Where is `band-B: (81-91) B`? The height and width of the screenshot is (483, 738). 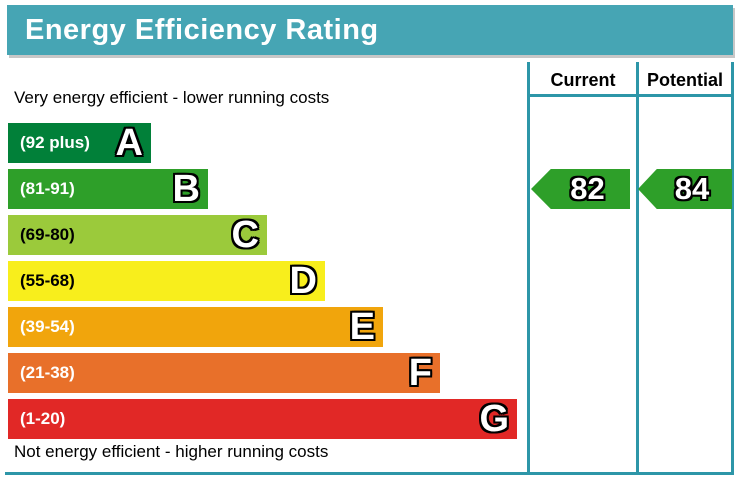
band-B: (81-91) B is located at coordinates (108, 189).